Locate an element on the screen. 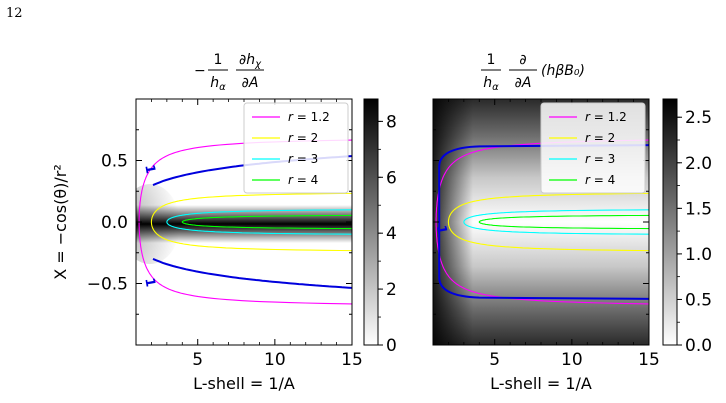  title-prefix: − is located at coordinates (200, 71).